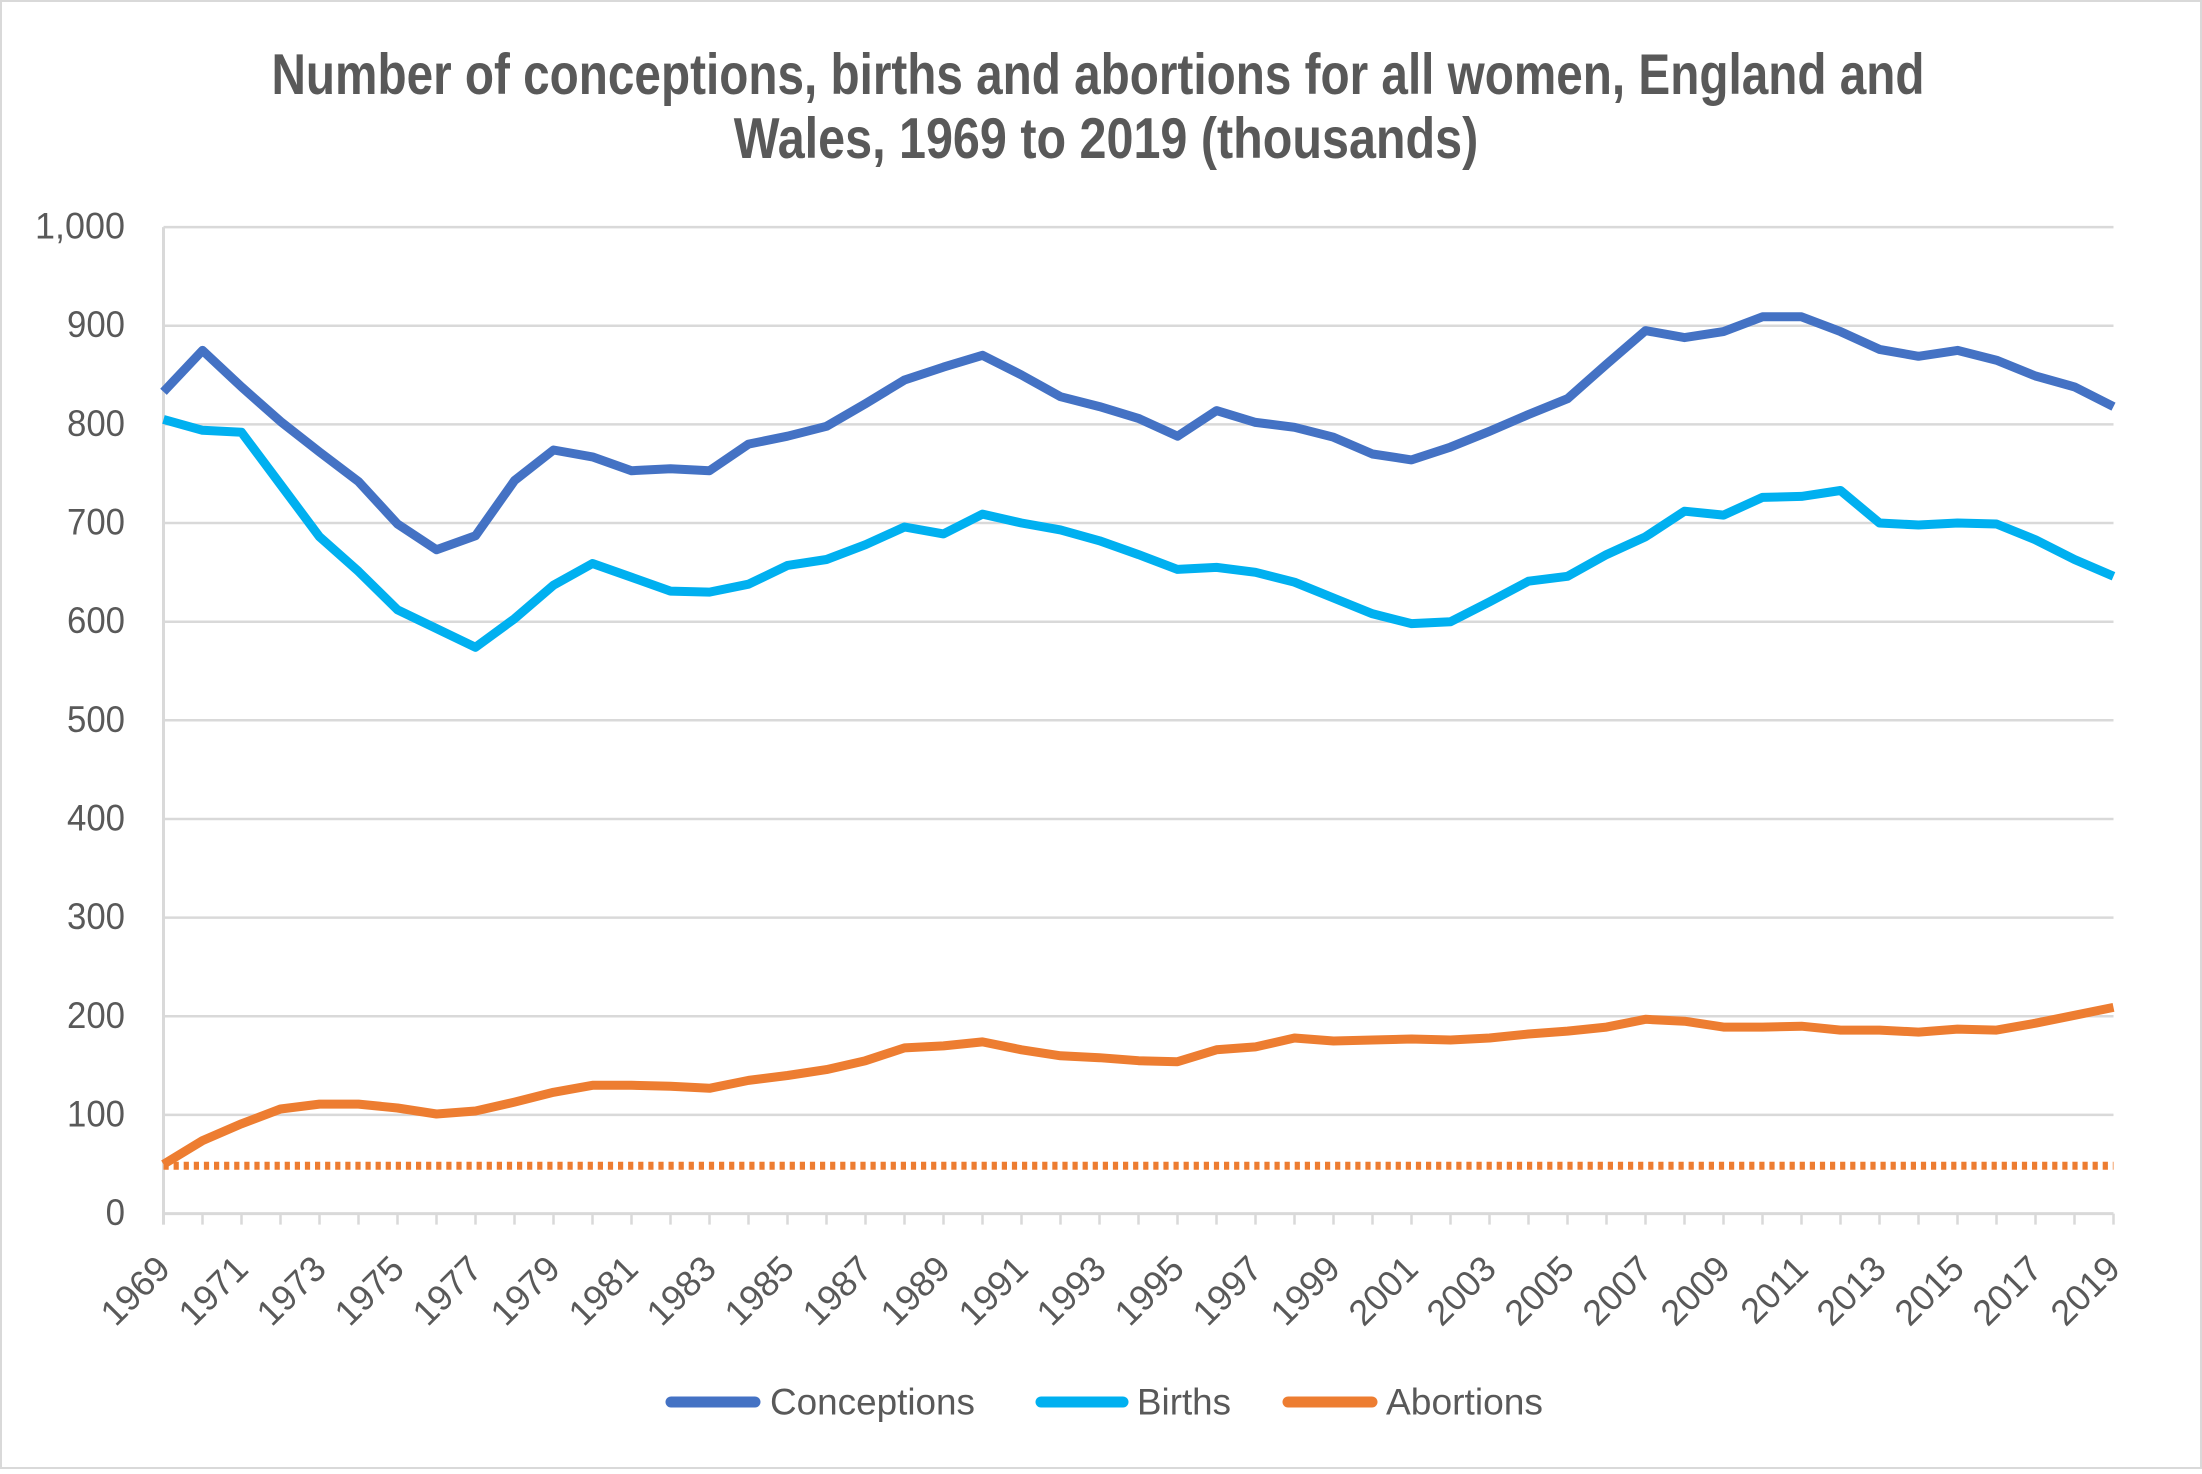 This screenshot has height=1474, width=2202. What do you see at coordinates (80, 226) in the screenshot?
I see `svg-text: 1,000` at bounding box center [80, 226].